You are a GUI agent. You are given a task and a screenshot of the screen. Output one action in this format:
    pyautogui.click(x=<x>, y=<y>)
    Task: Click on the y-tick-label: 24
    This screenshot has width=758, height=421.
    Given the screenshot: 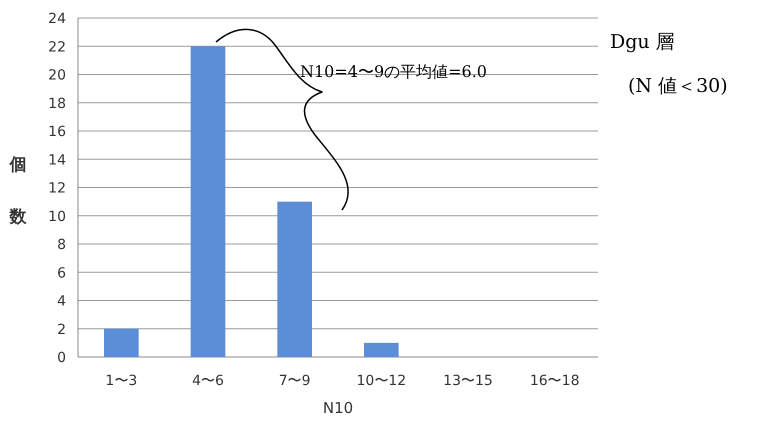 What is the action you would take?
    pyautogui.click(x=57, y=19)
    